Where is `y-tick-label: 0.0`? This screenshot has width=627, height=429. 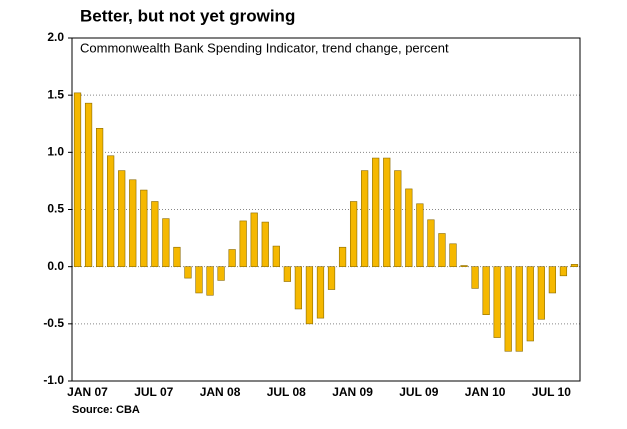 y-tick-label: 0.0 is located at coordinates (55, 266).